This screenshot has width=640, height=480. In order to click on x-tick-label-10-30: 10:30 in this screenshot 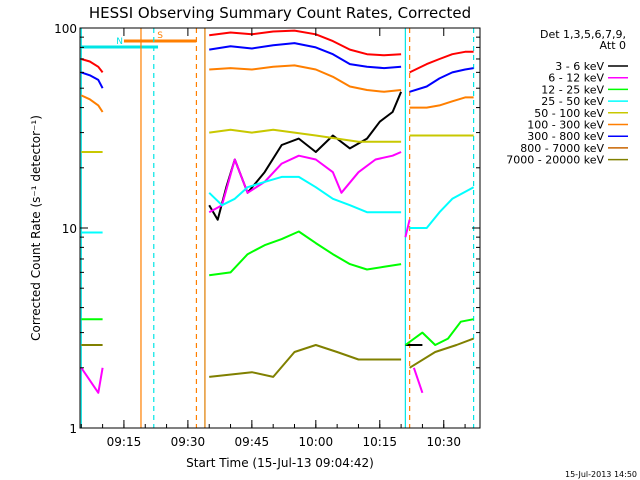, I will do `click(443, 442)`.